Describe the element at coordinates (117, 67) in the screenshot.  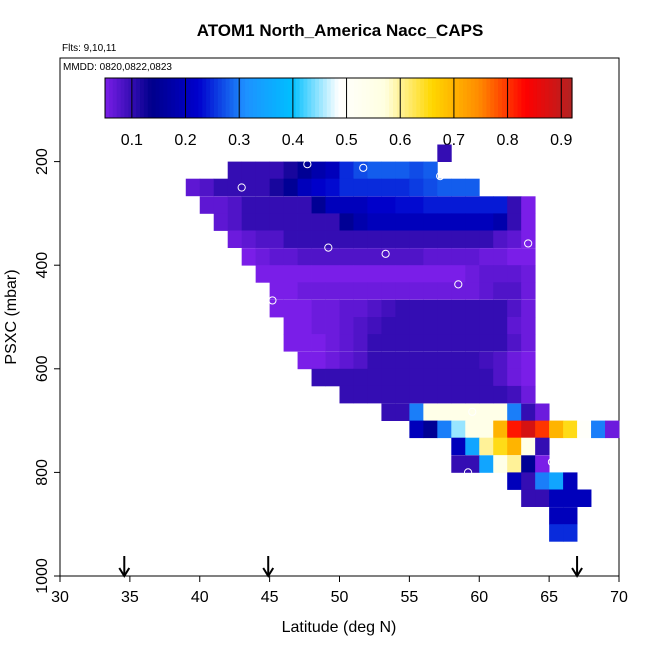
I see `dates-annotation: MMDD: 0820,0822,0823` at that location.